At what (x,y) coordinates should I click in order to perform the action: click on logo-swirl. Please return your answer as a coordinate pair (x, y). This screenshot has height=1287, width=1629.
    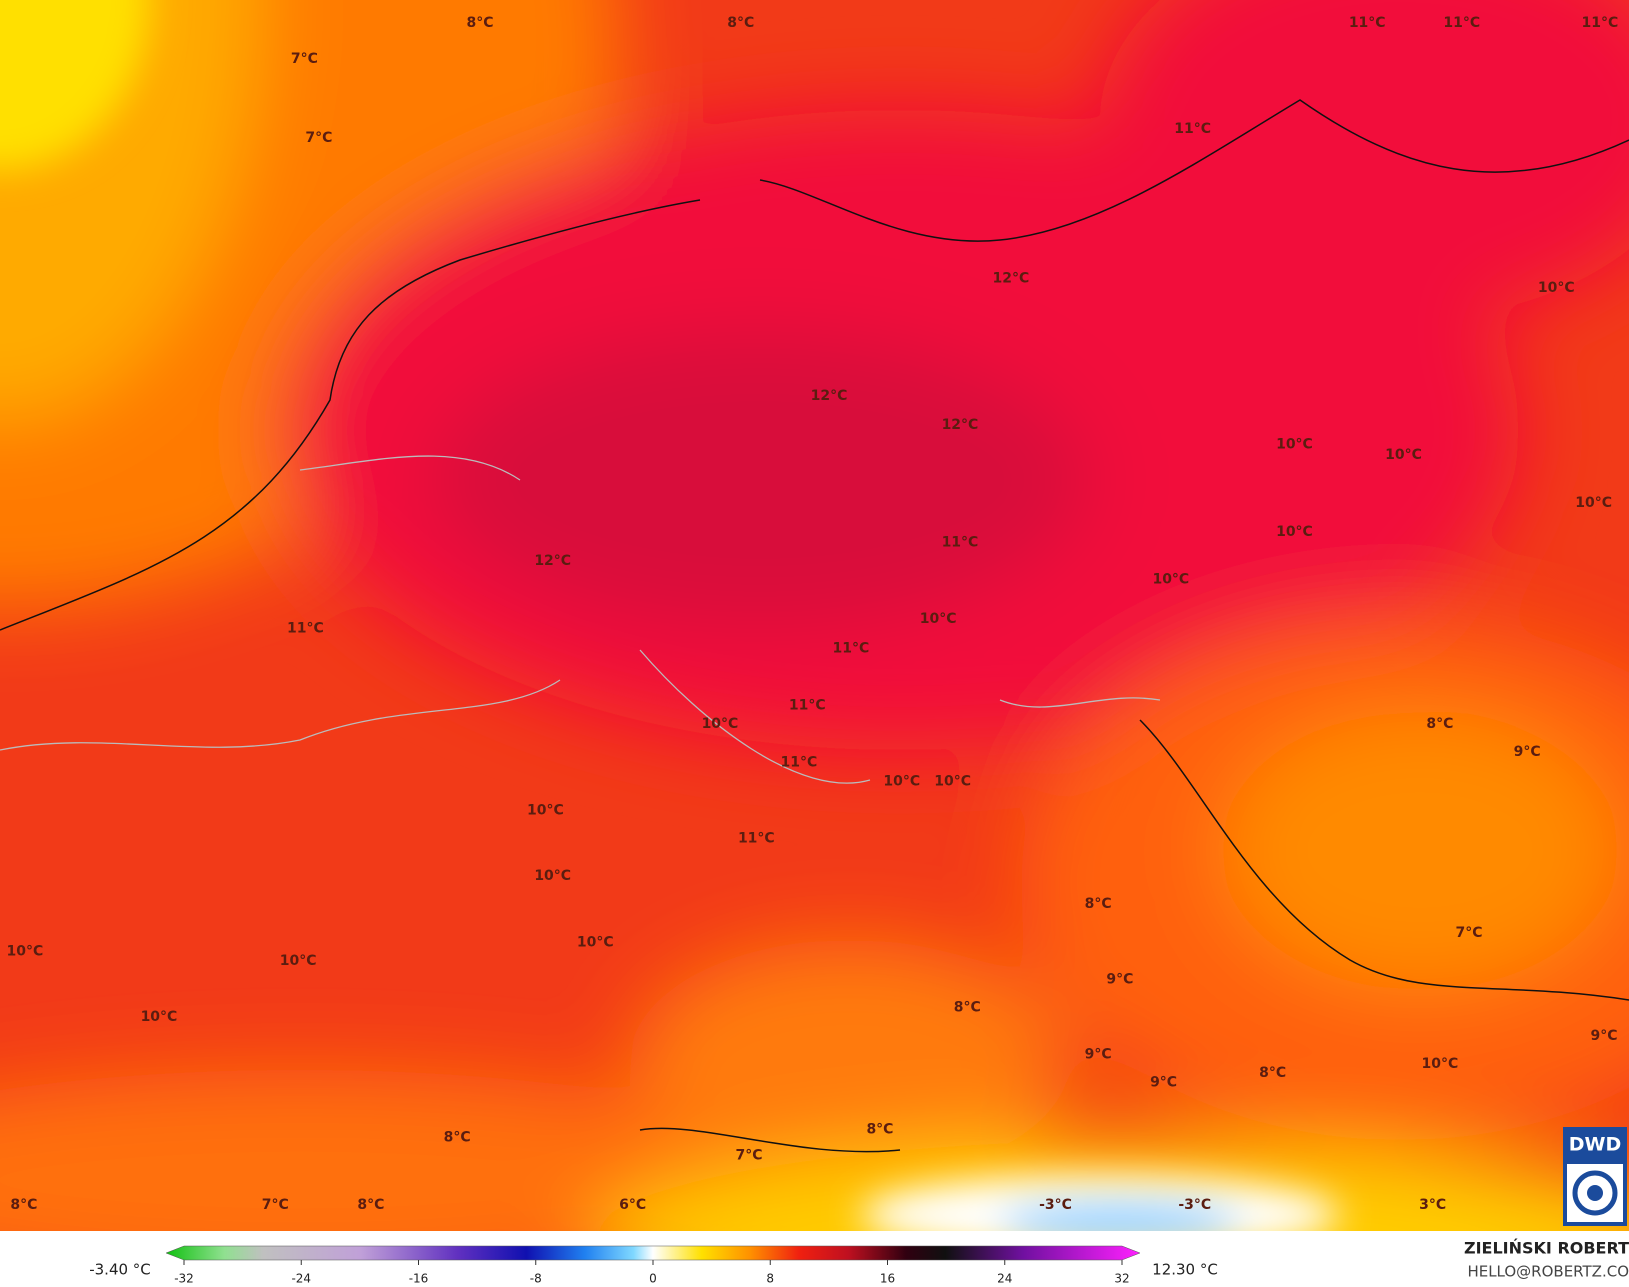
    Looking at the image, I should click on (1595, 1193).